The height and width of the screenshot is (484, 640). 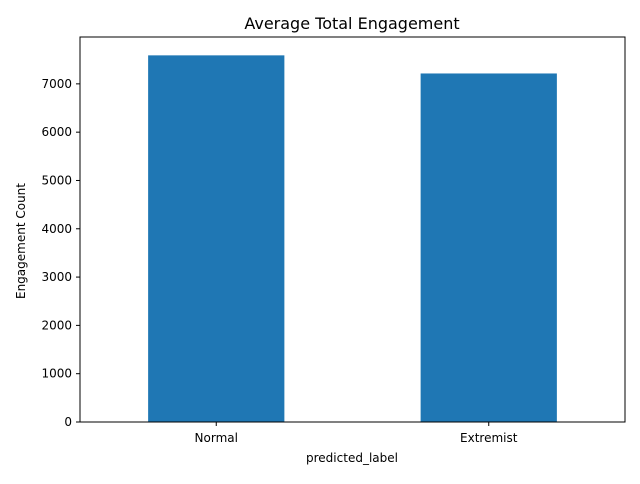 I want to click on y-tick-label: 6000, so click(x=56, y=132).